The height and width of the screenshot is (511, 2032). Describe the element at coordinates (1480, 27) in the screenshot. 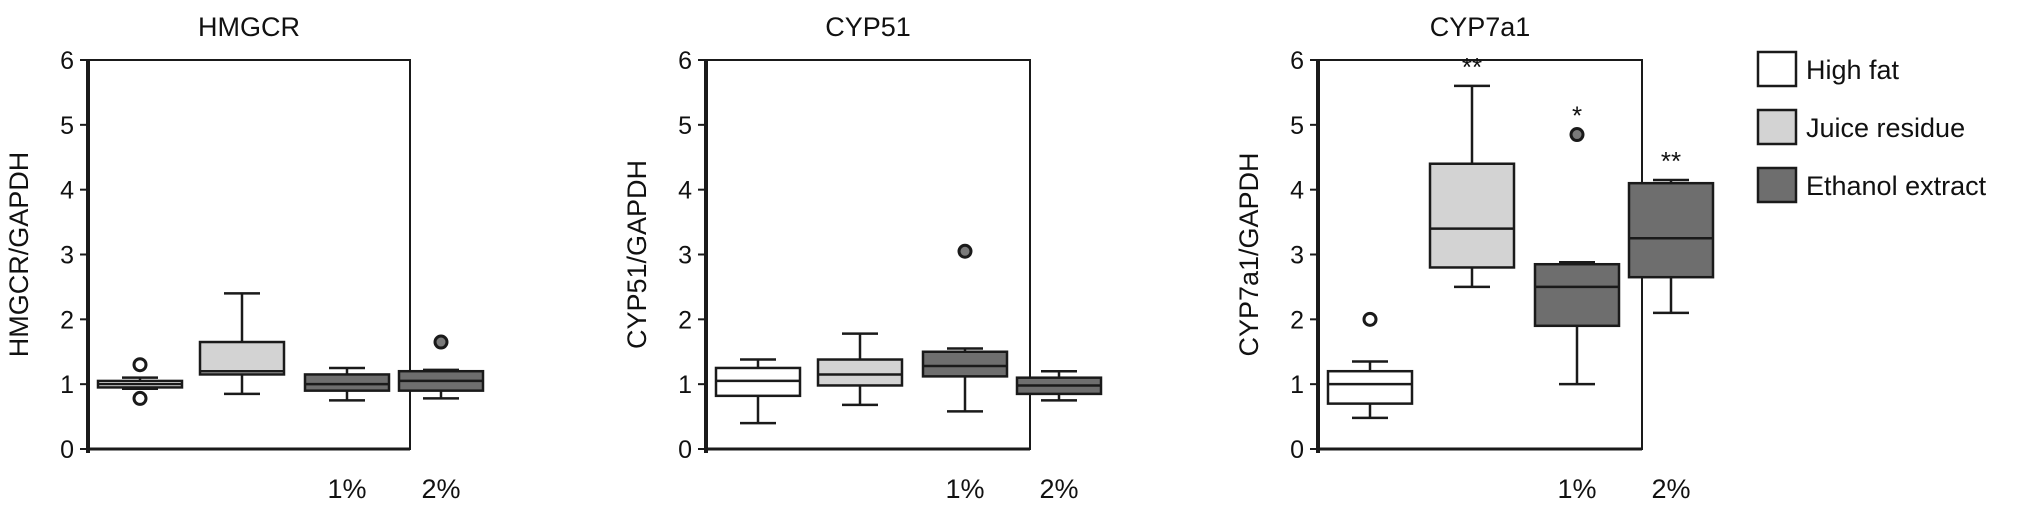

I see `chart-title: CYP7a1` at that location.